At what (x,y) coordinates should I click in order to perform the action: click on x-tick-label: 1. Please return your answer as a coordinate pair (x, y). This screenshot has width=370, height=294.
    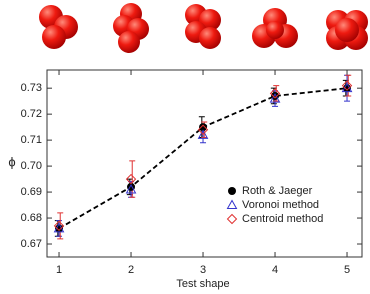
    Looking at the image, I should click on (59, 270).